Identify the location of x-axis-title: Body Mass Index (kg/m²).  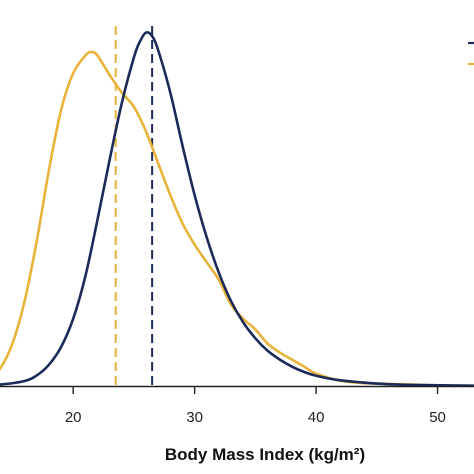
(265, 454).